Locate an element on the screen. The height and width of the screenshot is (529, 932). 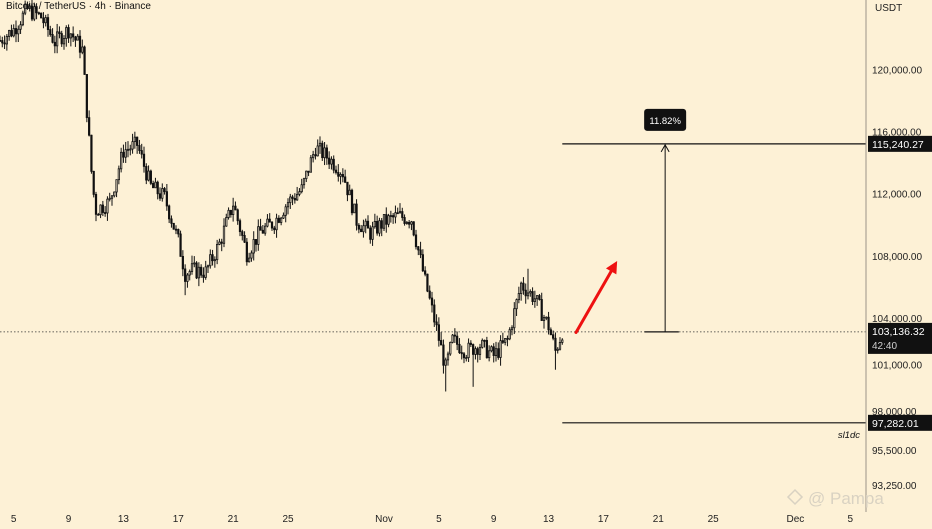
currency-label: USDT is located at coordinates (888, 8).